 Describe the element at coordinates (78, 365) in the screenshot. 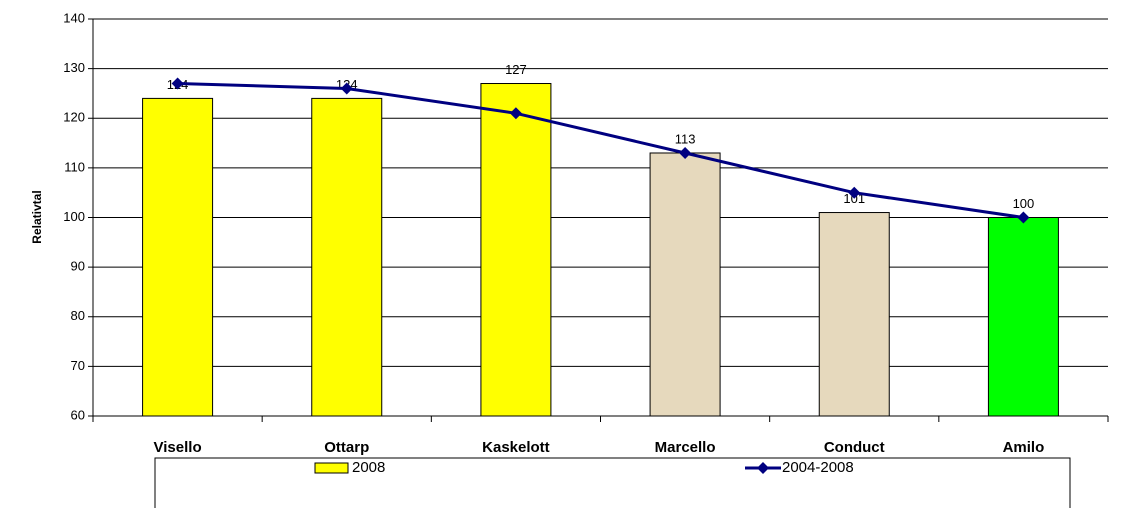

I see `y-tick-label: 70` at that location.